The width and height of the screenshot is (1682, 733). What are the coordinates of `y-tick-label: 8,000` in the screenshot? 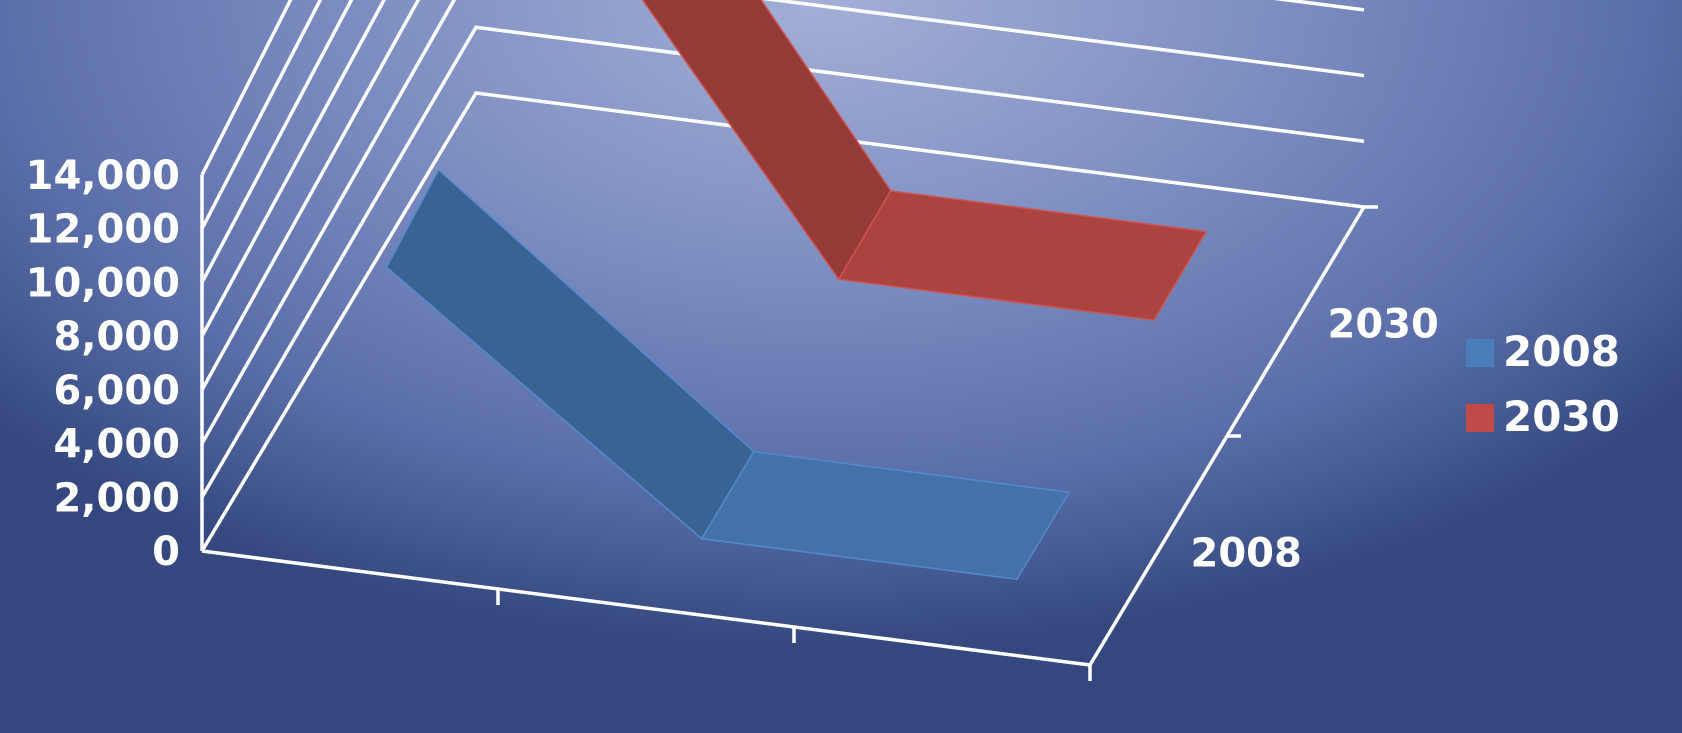 It's located at (116, 337).